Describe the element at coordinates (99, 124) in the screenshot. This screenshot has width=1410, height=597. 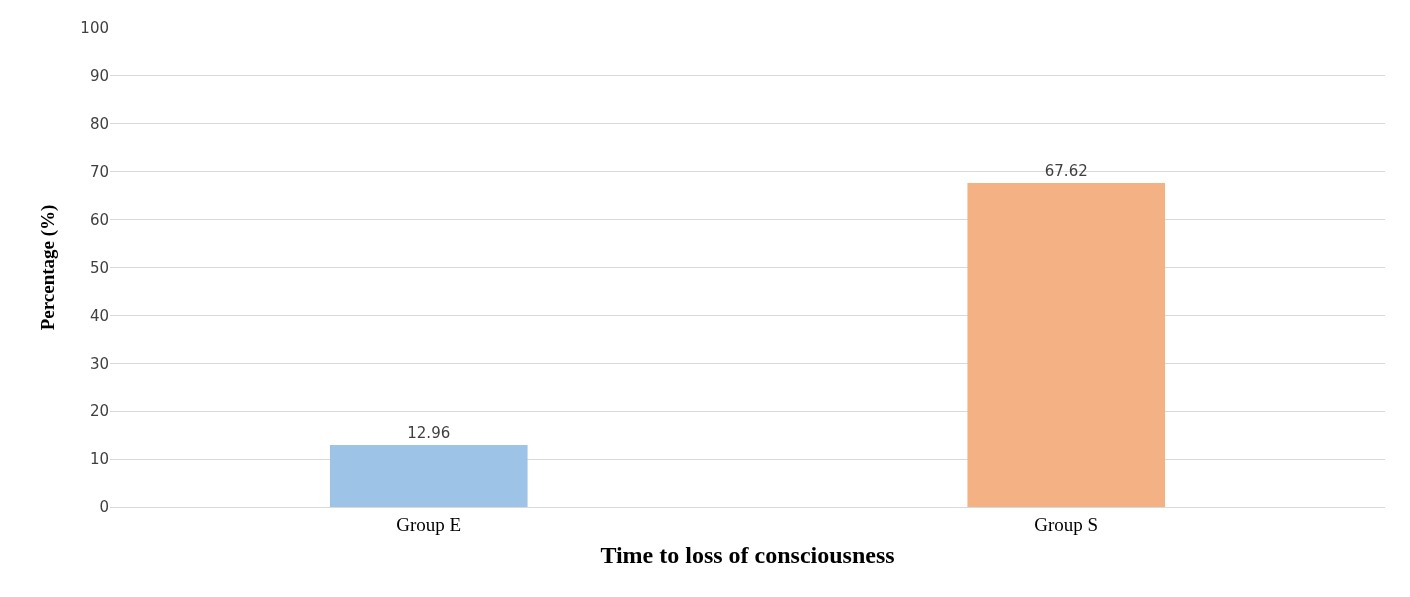
I see `y-tick-label: 80` at that location.